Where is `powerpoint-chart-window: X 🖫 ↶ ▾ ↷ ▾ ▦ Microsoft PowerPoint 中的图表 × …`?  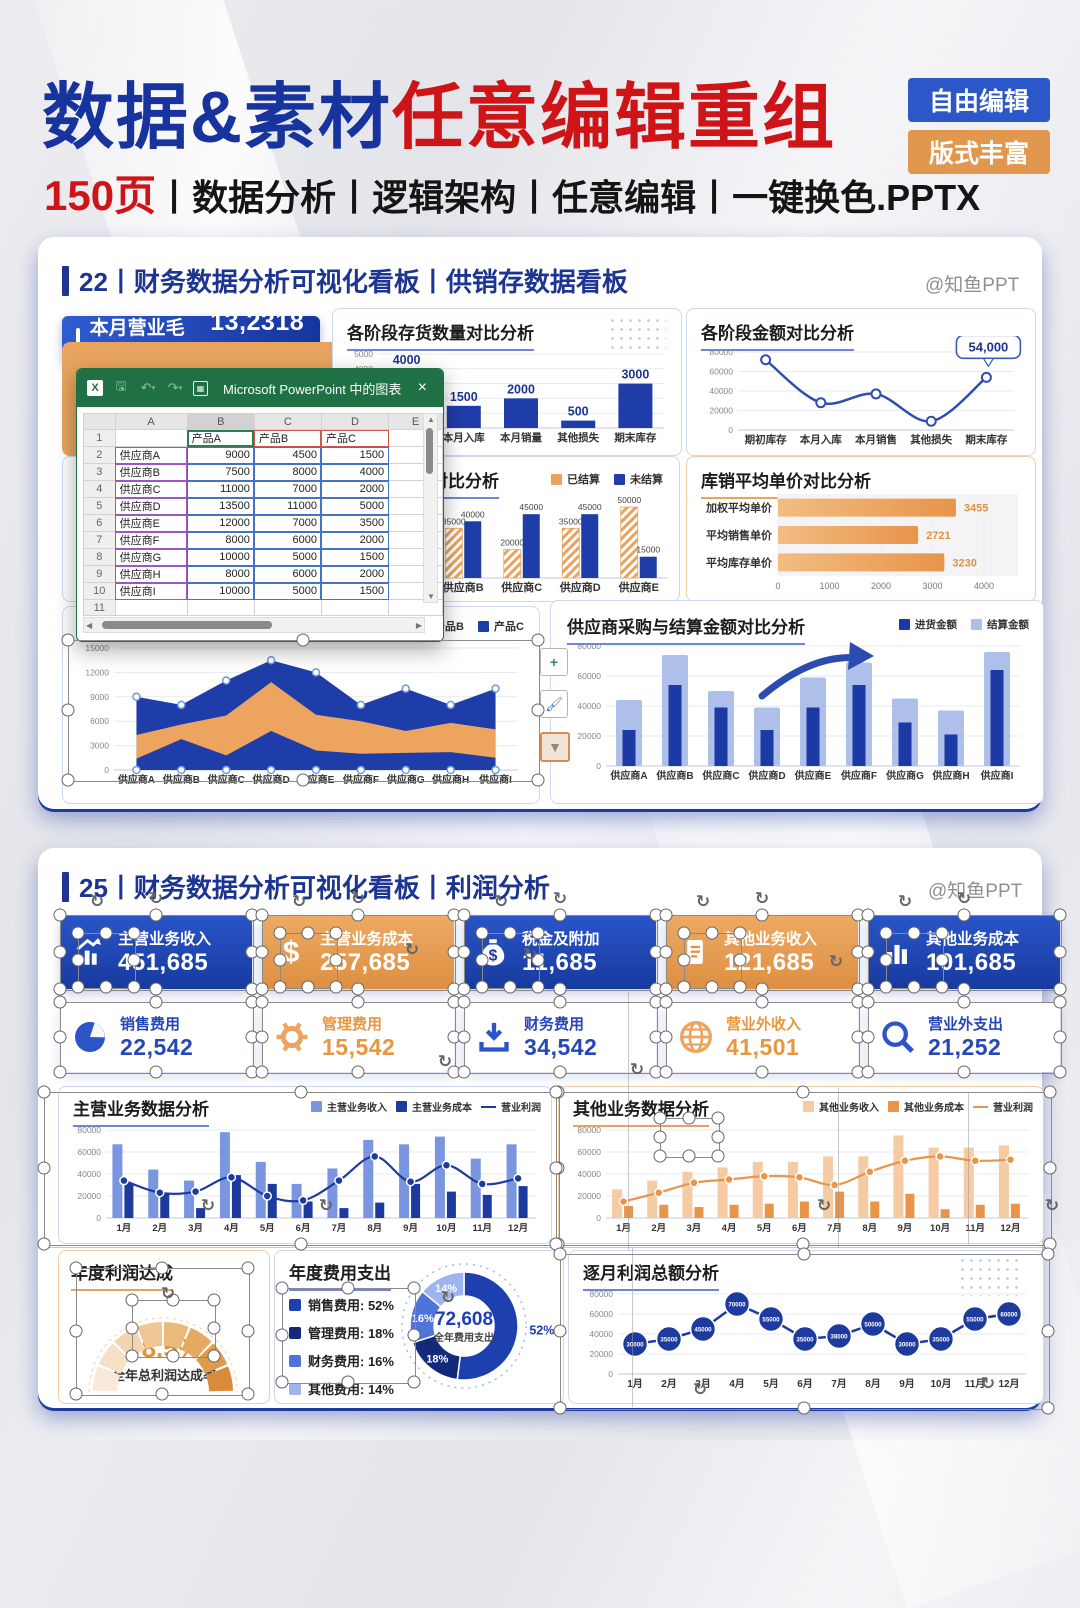 powerpoint-chart-window: X 🖫 ↶ ▾ ↷ ▾ ▦ Microsoft PowerPoint 中的图表 × … is located at coordinates (260, 505).